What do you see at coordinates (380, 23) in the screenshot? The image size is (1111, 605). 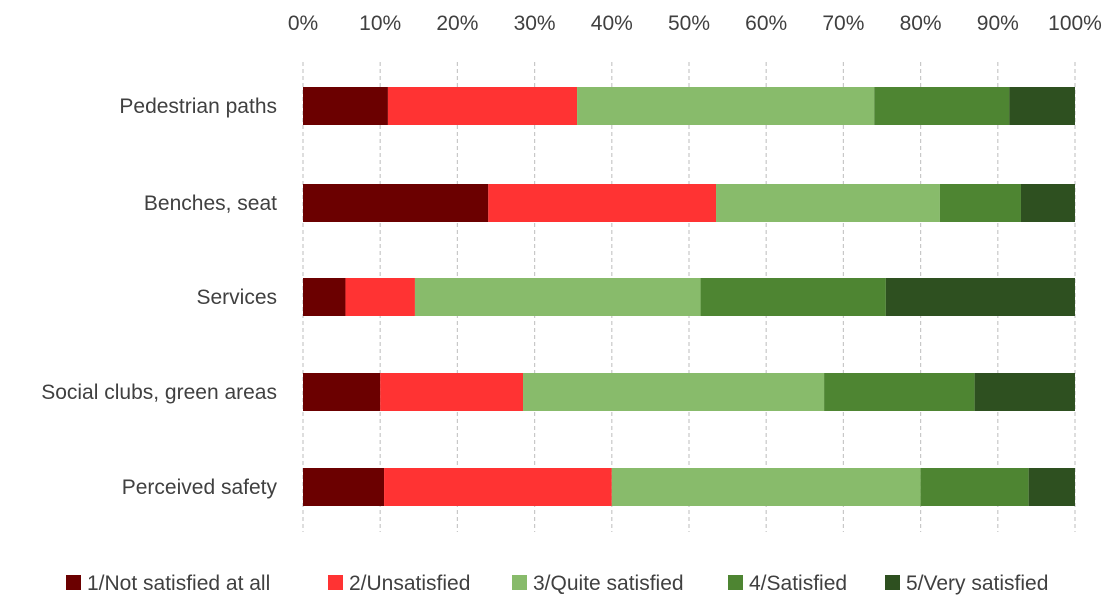 I see `x-tick-label: 10%` at bounding box center [380, 23].